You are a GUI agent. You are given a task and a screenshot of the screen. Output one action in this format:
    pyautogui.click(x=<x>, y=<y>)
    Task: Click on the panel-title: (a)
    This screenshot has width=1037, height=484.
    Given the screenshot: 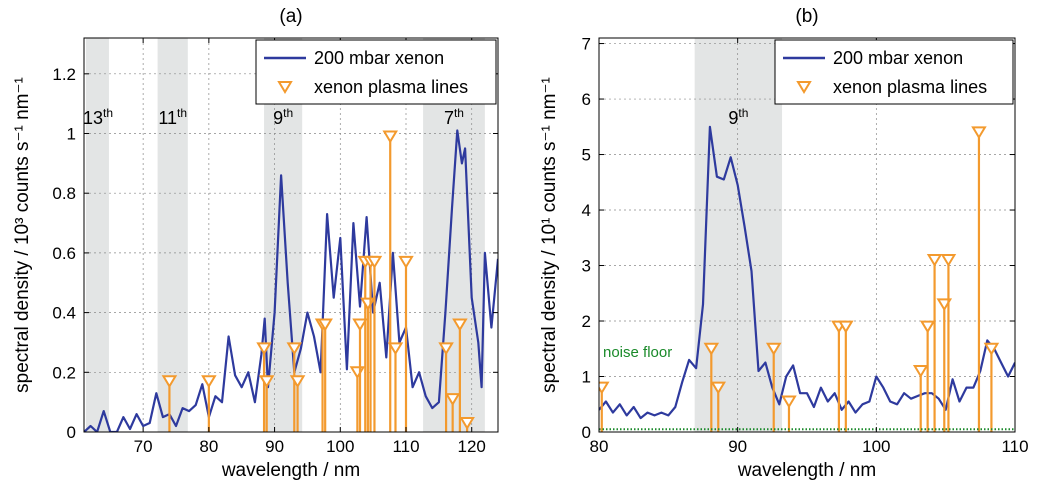 What is the action you would take?
    pyautogui.click(x=290, y=16)
    